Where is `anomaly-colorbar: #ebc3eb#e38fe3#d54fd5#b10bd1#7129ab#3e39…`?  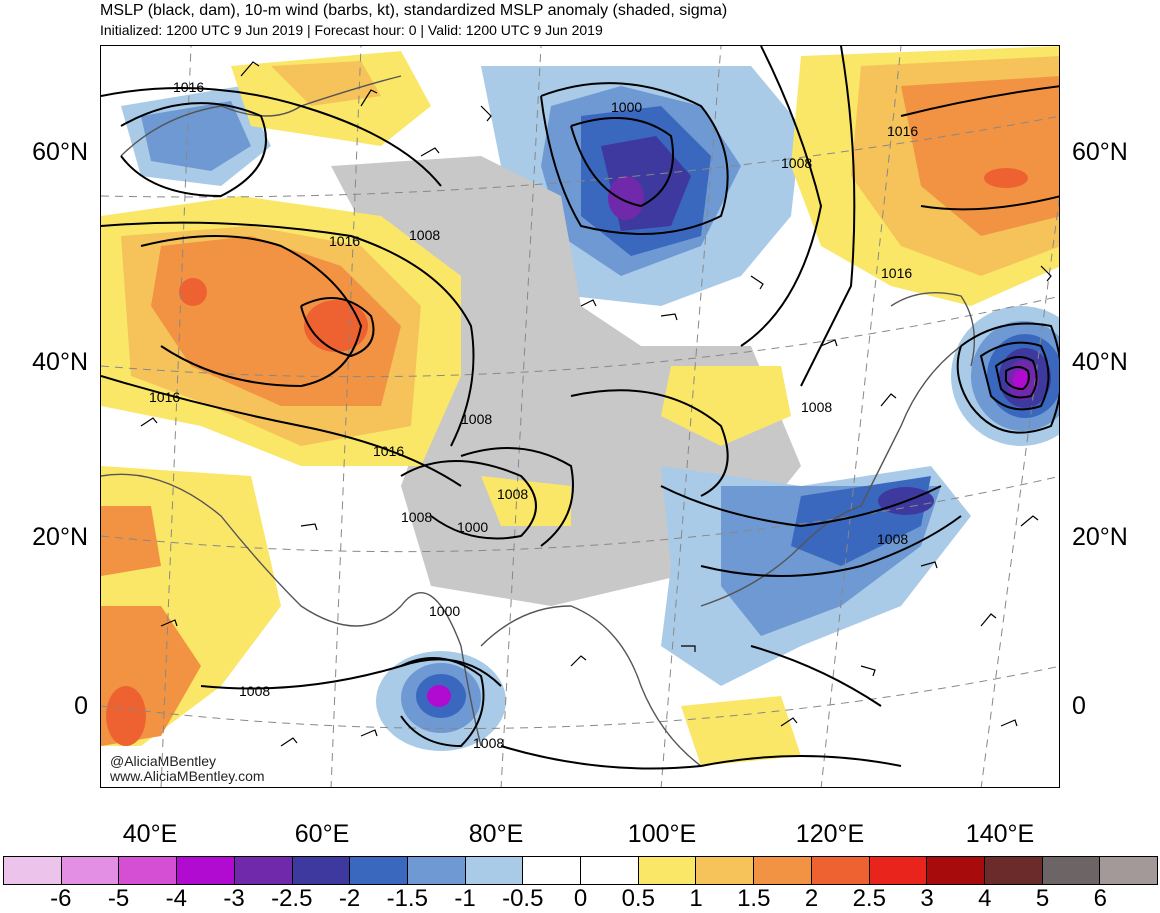
anomaly-colorbar: #ebc3eb#e38fe3#d54fd5#b10bd1#7129ab#3e39… is located at coordinates (580, 870).